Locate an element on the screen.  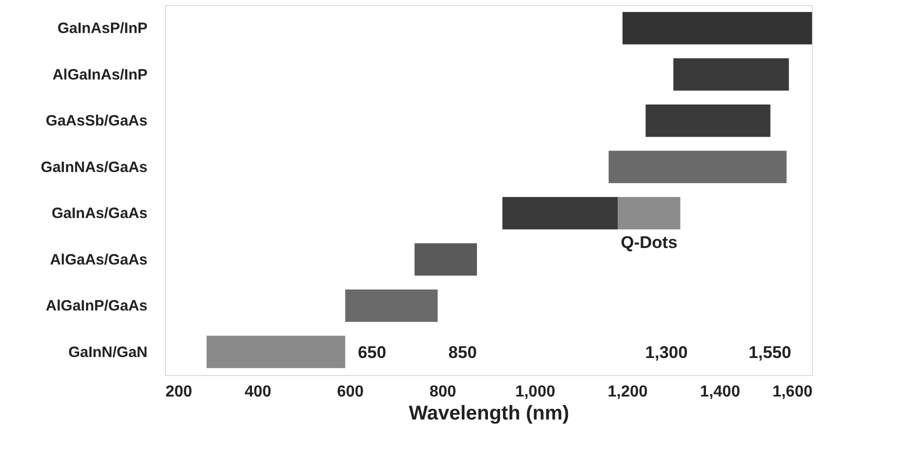
x-tick-label: 1,200 is located at coordinates (628, 392).